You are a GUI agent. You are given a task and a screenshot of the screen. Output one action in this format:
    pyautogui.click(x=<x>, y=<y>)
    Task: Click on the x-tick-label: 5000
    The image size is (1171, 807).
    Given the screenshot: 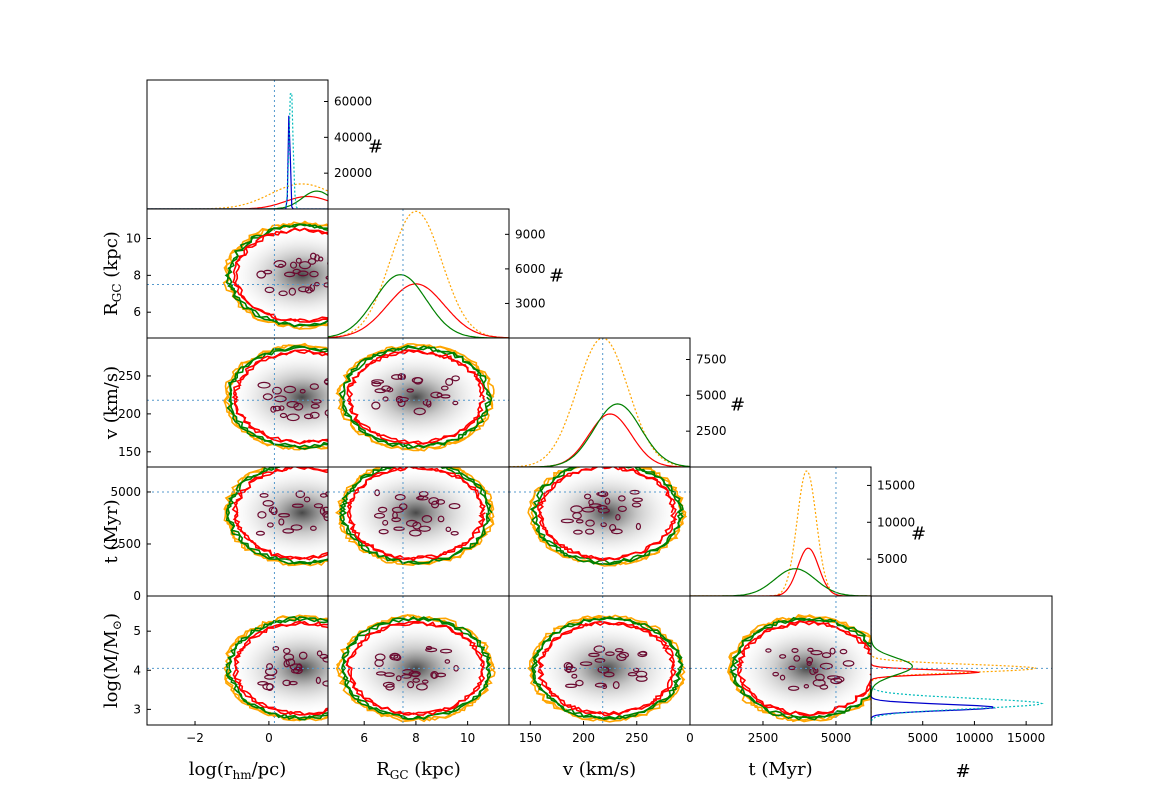 What is the action you would take?
    pyautogui.click(x=836, y=738)
    